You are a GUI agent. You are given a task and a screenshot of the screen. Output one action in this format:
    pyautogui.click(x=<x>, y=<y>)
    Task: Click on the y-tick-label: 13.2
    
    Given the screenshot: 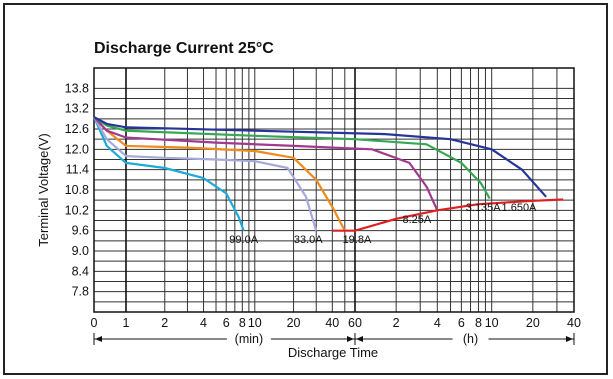 What is the action you would take?
    pyautogui.click(x=77, y=109)
    